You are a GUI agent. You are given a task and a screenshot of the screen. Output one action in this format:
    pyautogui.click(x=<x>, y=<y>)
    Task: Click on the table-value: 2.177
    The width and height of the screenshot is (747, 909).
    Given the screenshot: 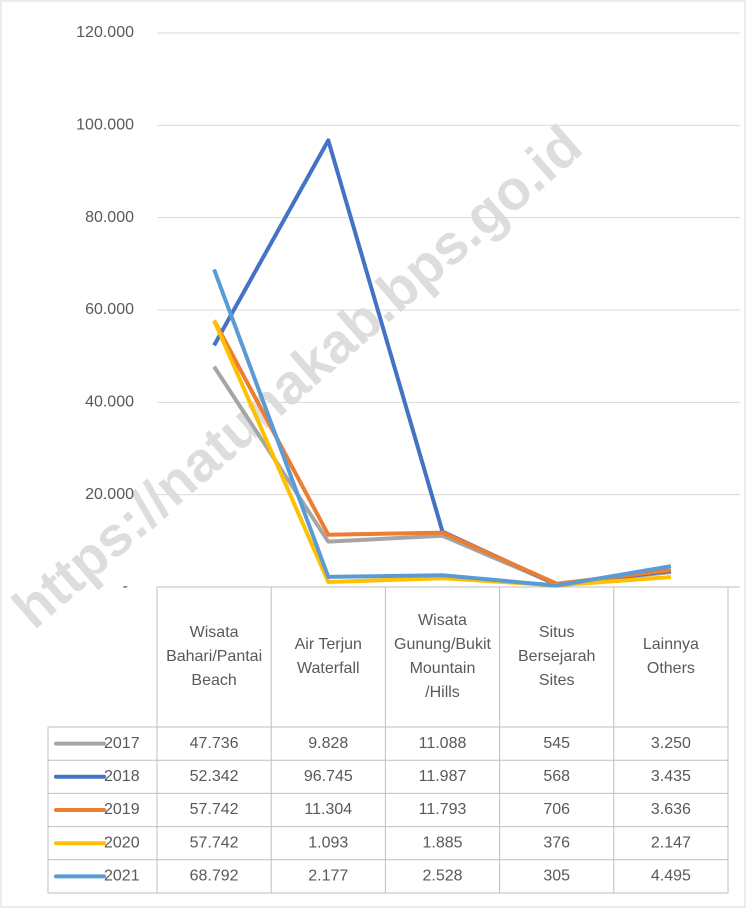 What is the action you would take?
    pyautogui.click(x=328, y=876)
    